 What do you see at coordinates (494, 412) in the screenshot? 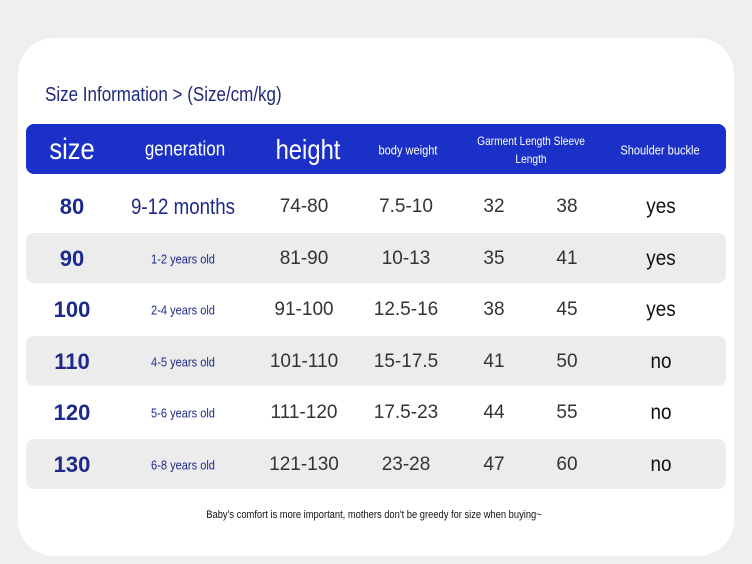
I see `table-cell: 44` at bounding box center [494, 412].